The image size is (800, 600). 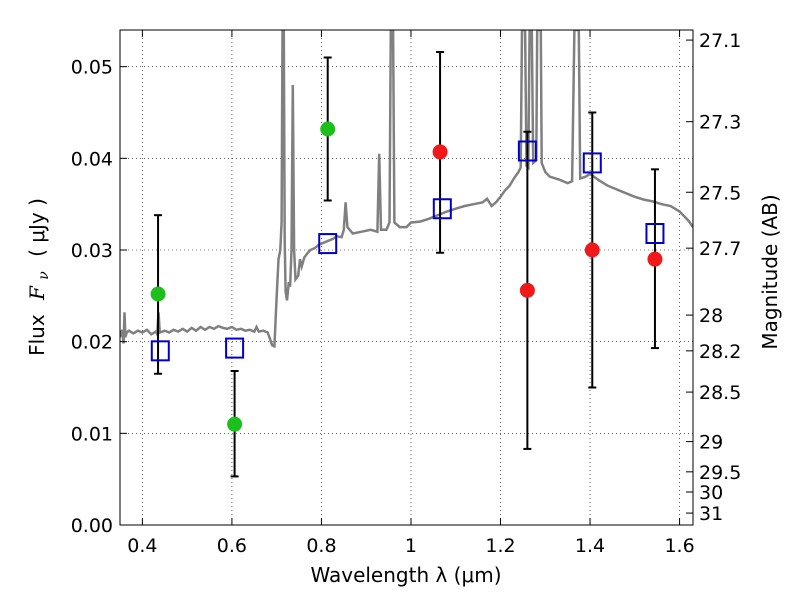 I want to click on y2-tick-label: 29, so click(x=711, y=443).